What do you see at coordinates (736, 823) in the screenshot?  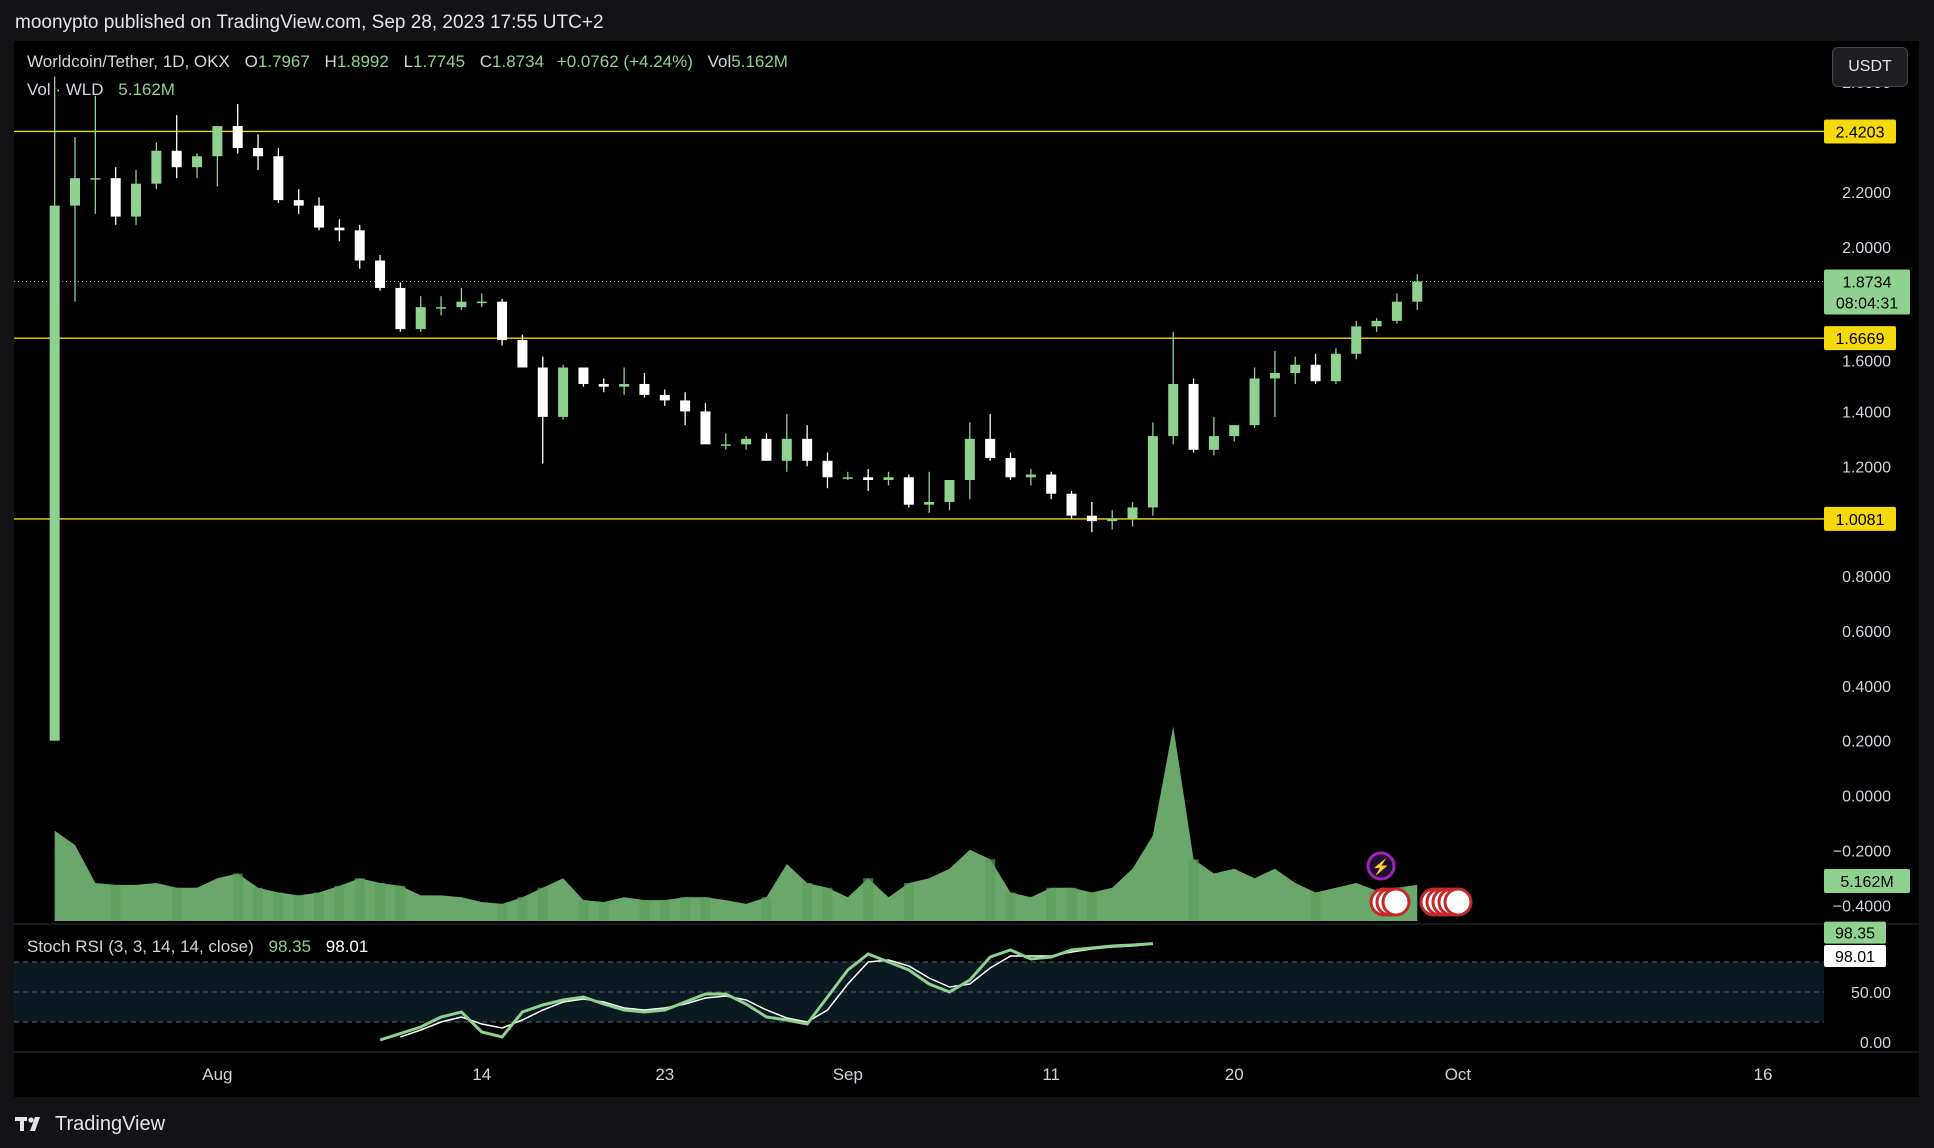 I see `volume-area` at bounding box center [736, 823].